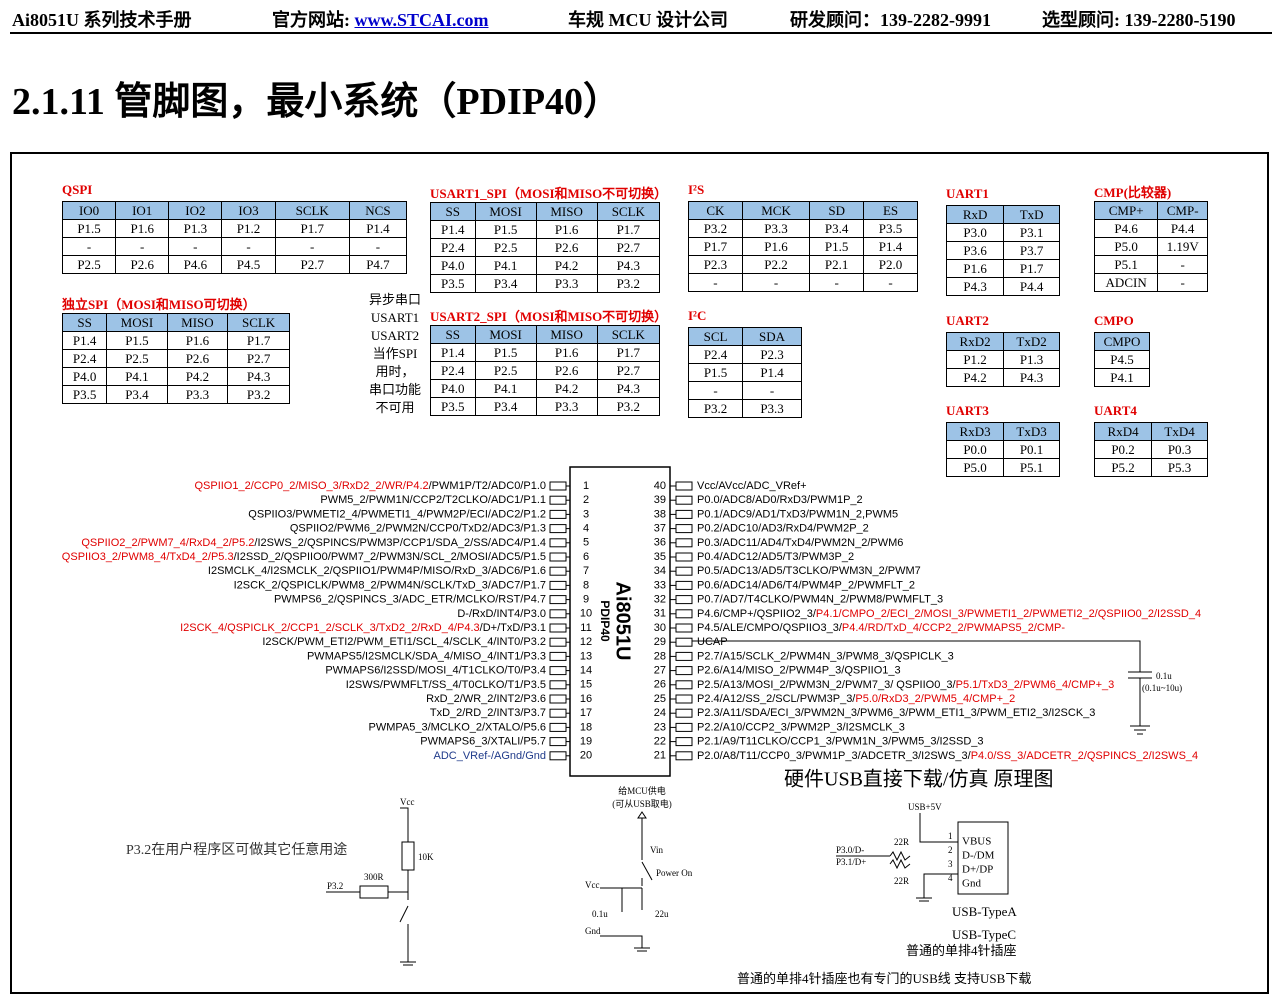  I want to click on pin-table: RxD4 TxD4 P0.2 P0.3 P5.2 P5.3, so click(1150, 449).